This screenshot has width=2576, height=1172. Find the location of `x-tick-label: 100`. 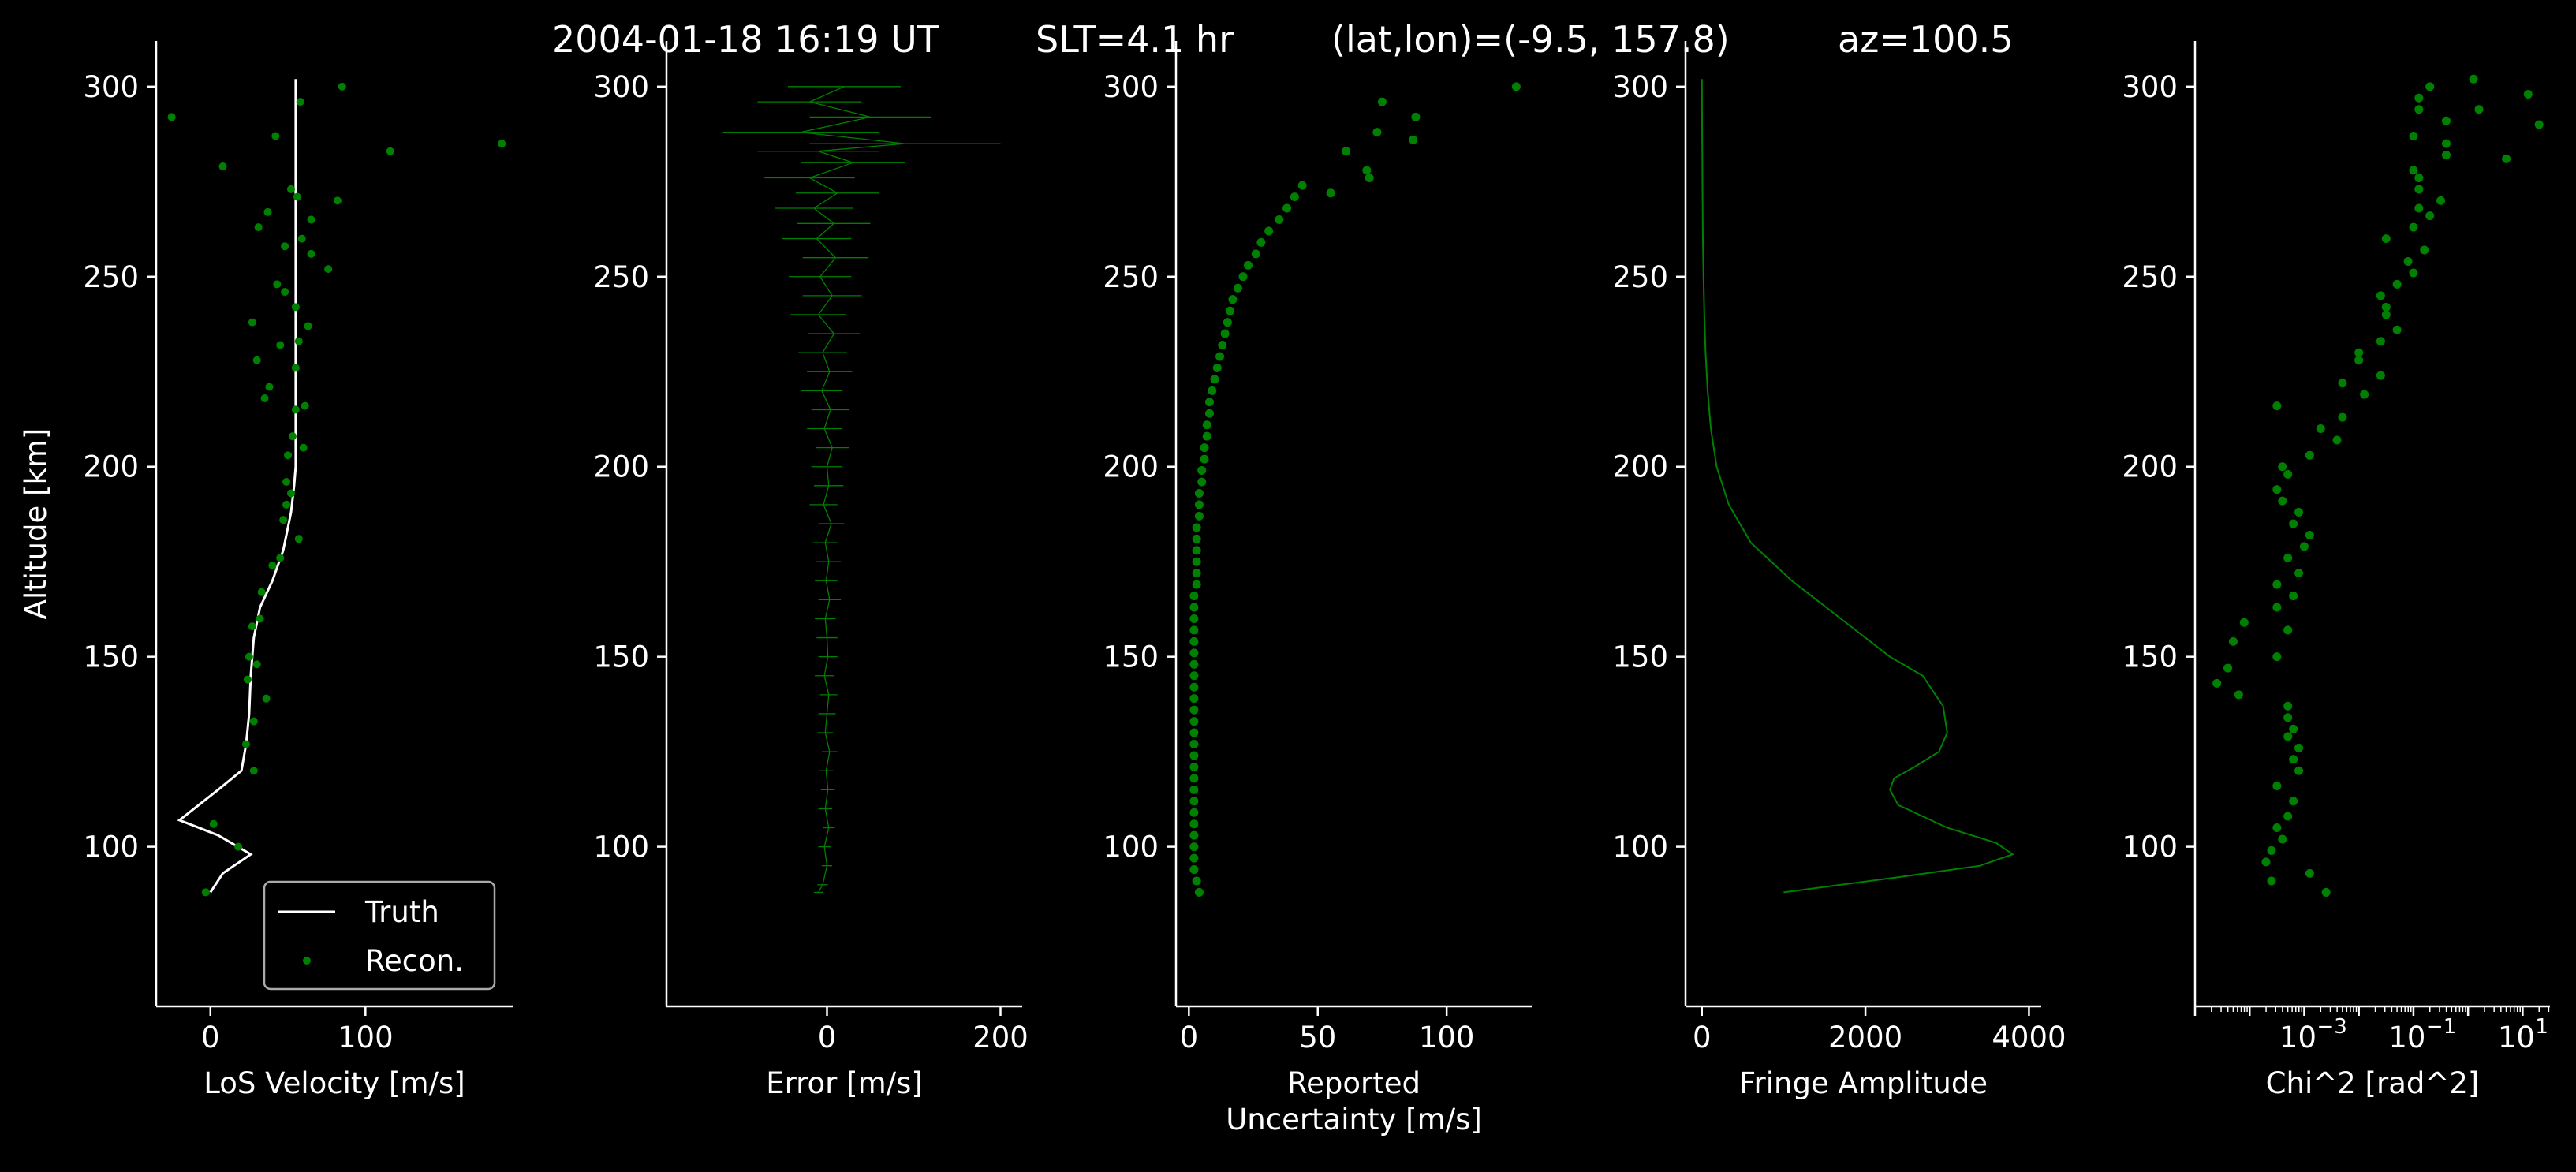

x-tick-label: 100 is located at coordinates (366, 1037).